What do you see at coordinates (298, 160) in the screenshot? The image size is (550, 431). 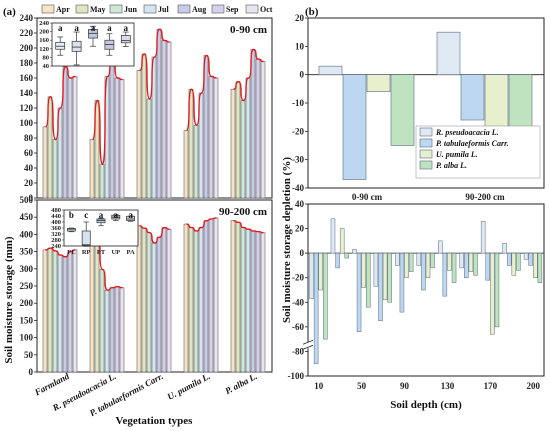 I see `y-tick-label: -30` at bounding box center [298, 160].